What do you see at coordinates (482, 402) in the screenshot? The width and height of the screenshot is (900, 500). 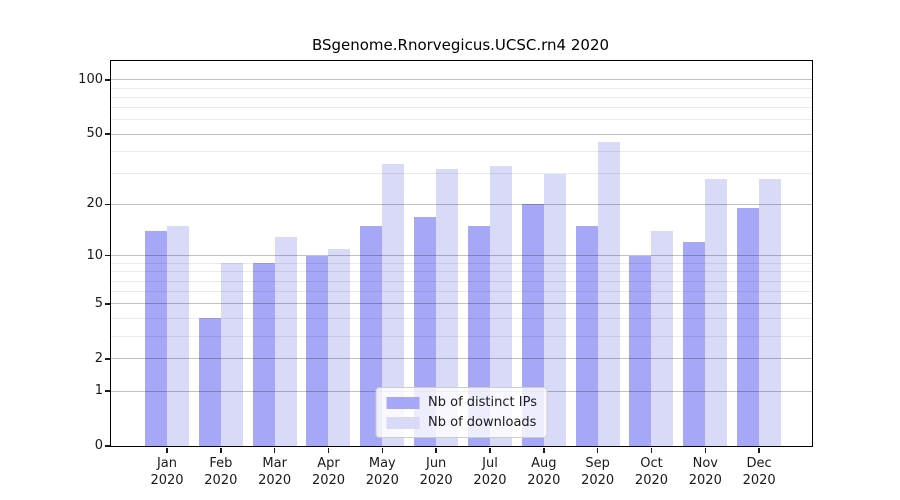 I see `legend-label: Nb of distinct IPs` at bounding box center [482, 402].